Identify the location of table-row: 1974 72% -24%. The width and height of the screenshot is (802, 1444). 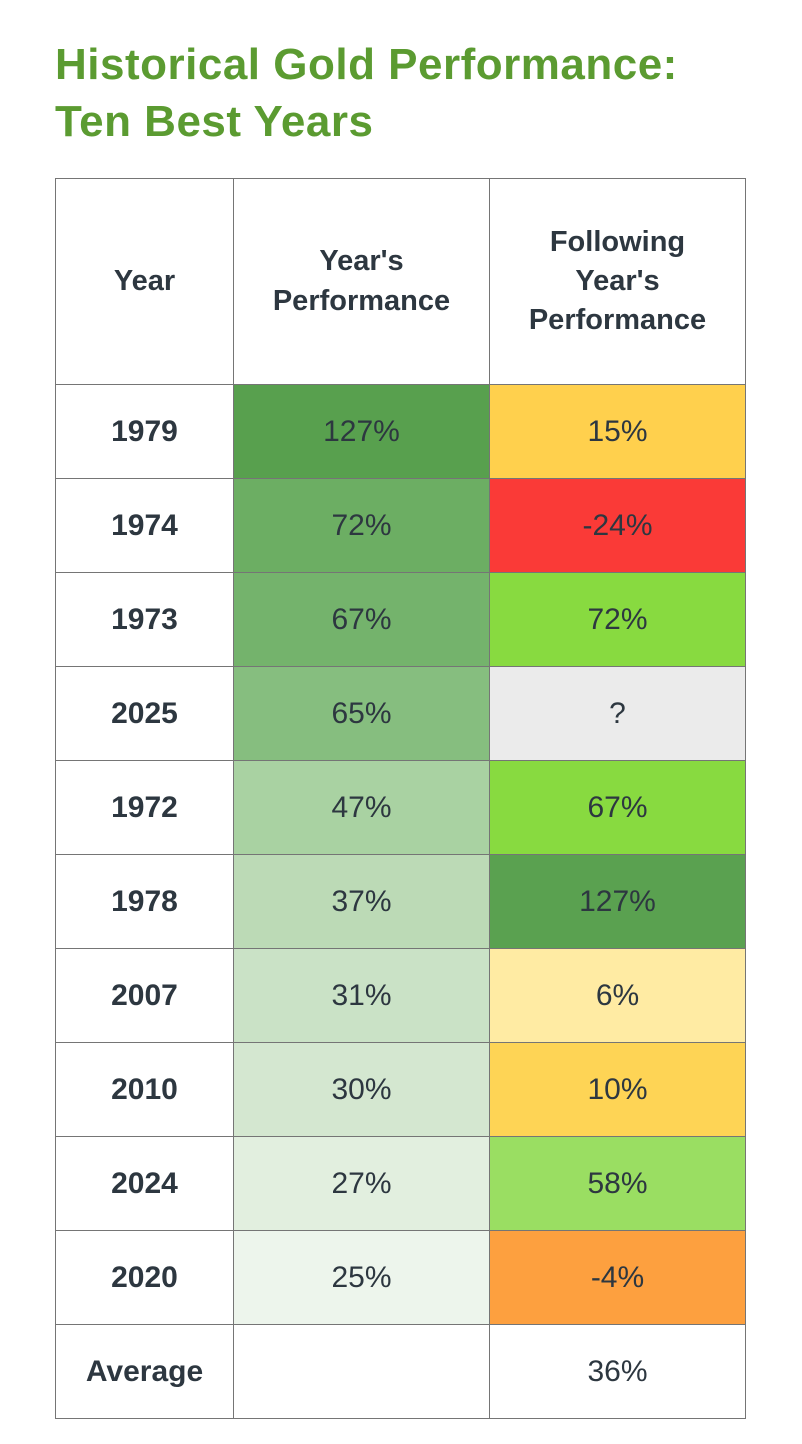
(400, 525).